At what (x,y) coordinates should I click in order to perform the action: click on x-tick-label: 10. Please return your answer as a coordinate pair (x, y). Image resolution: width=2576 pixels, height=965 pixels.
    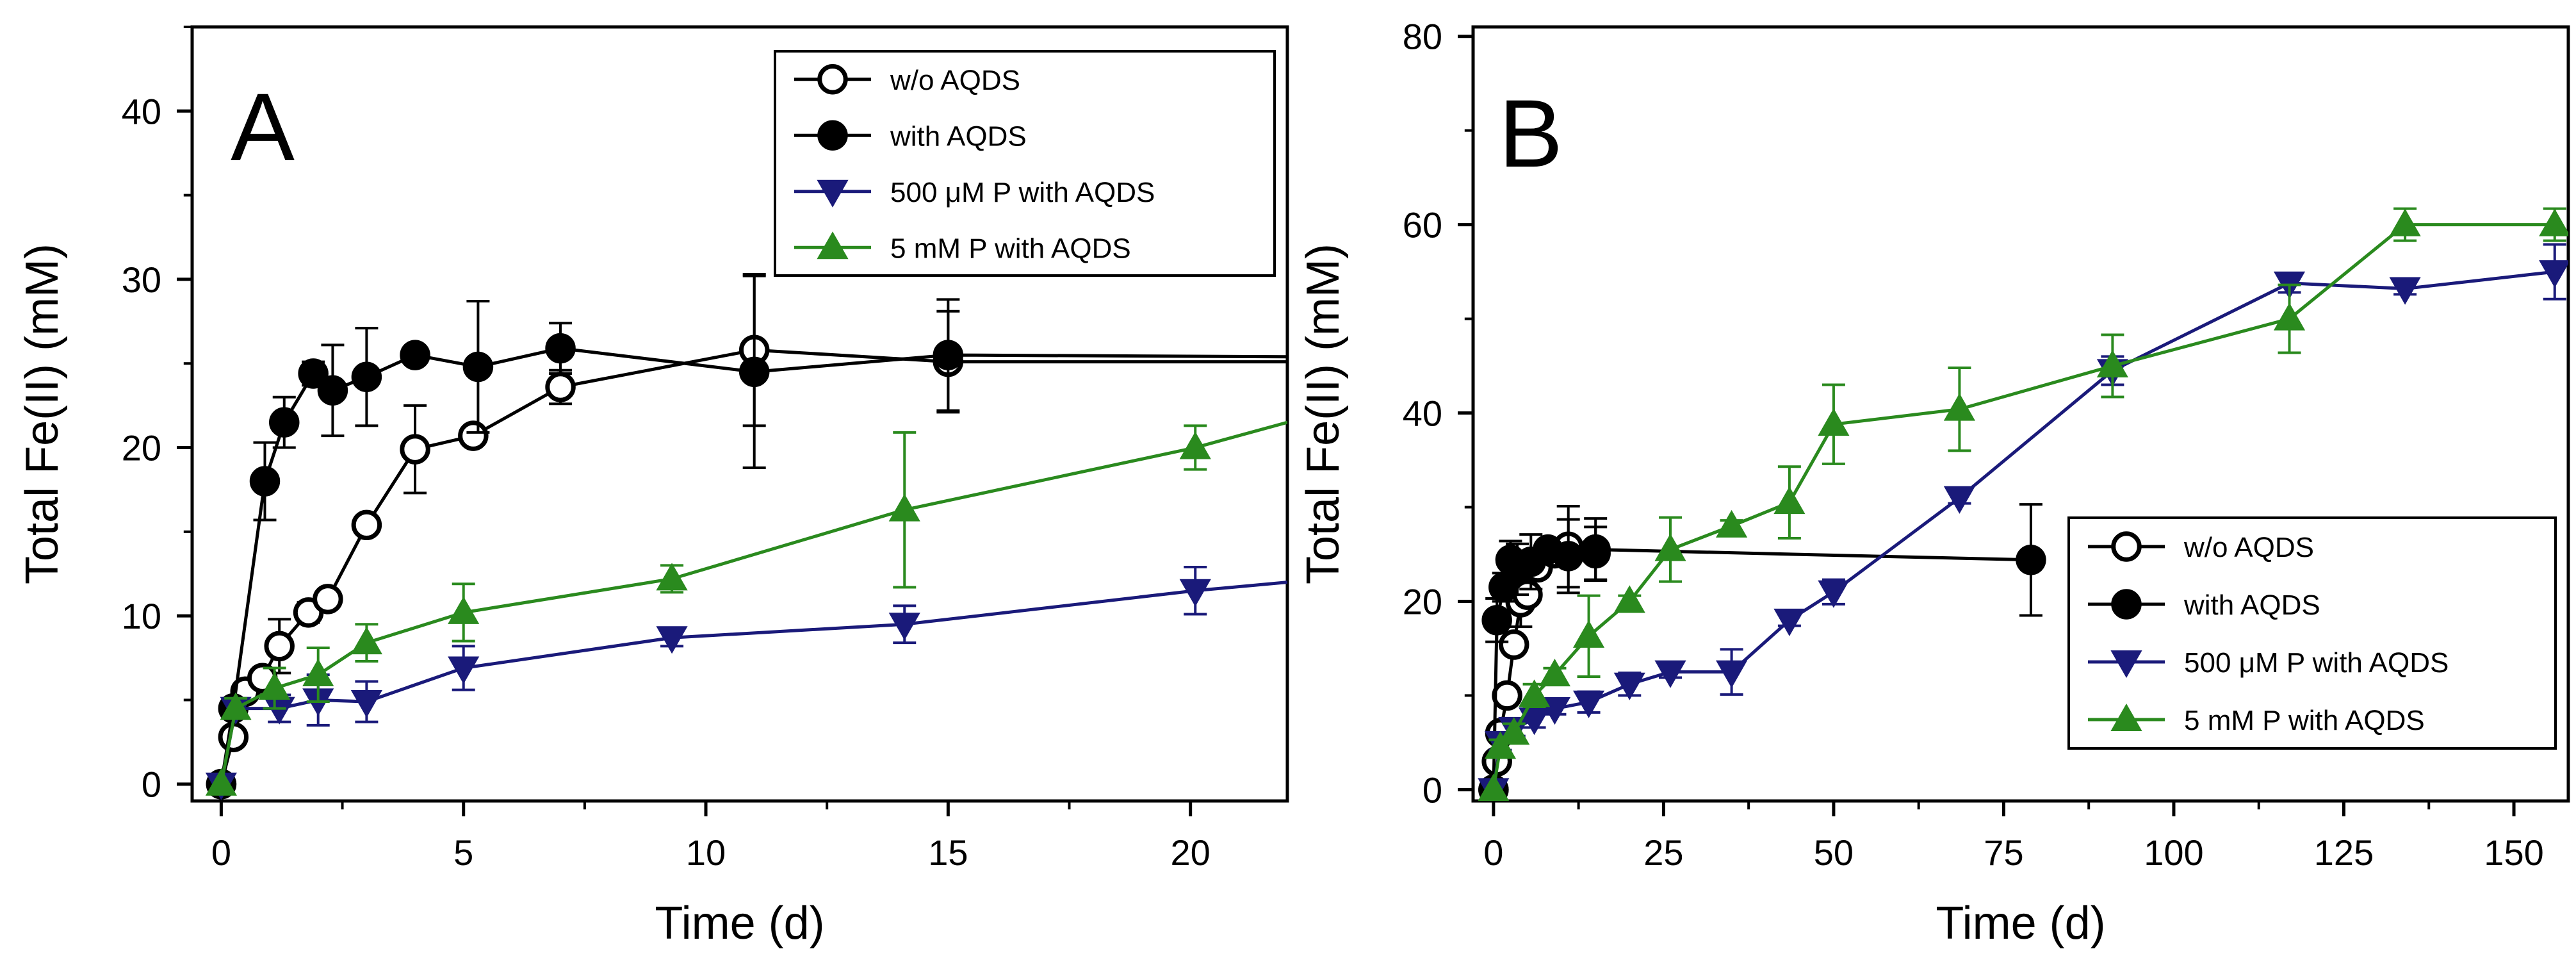
    Looking at the image, I should click on (706, 852).